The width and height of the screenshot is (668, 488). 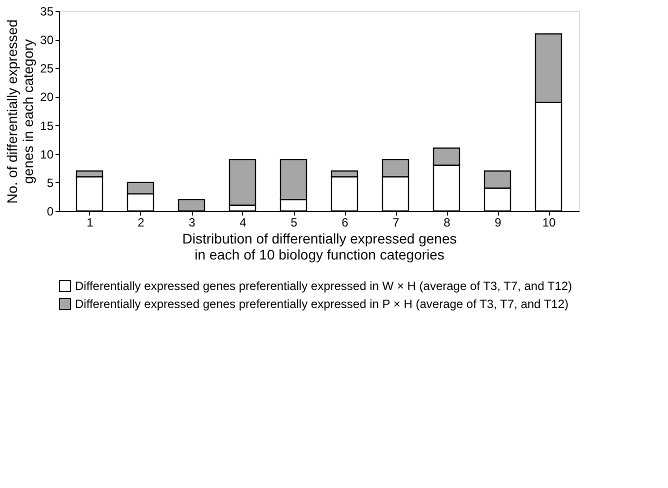 I want to click on x-tick-label: 7, so click(x=396, y=223).